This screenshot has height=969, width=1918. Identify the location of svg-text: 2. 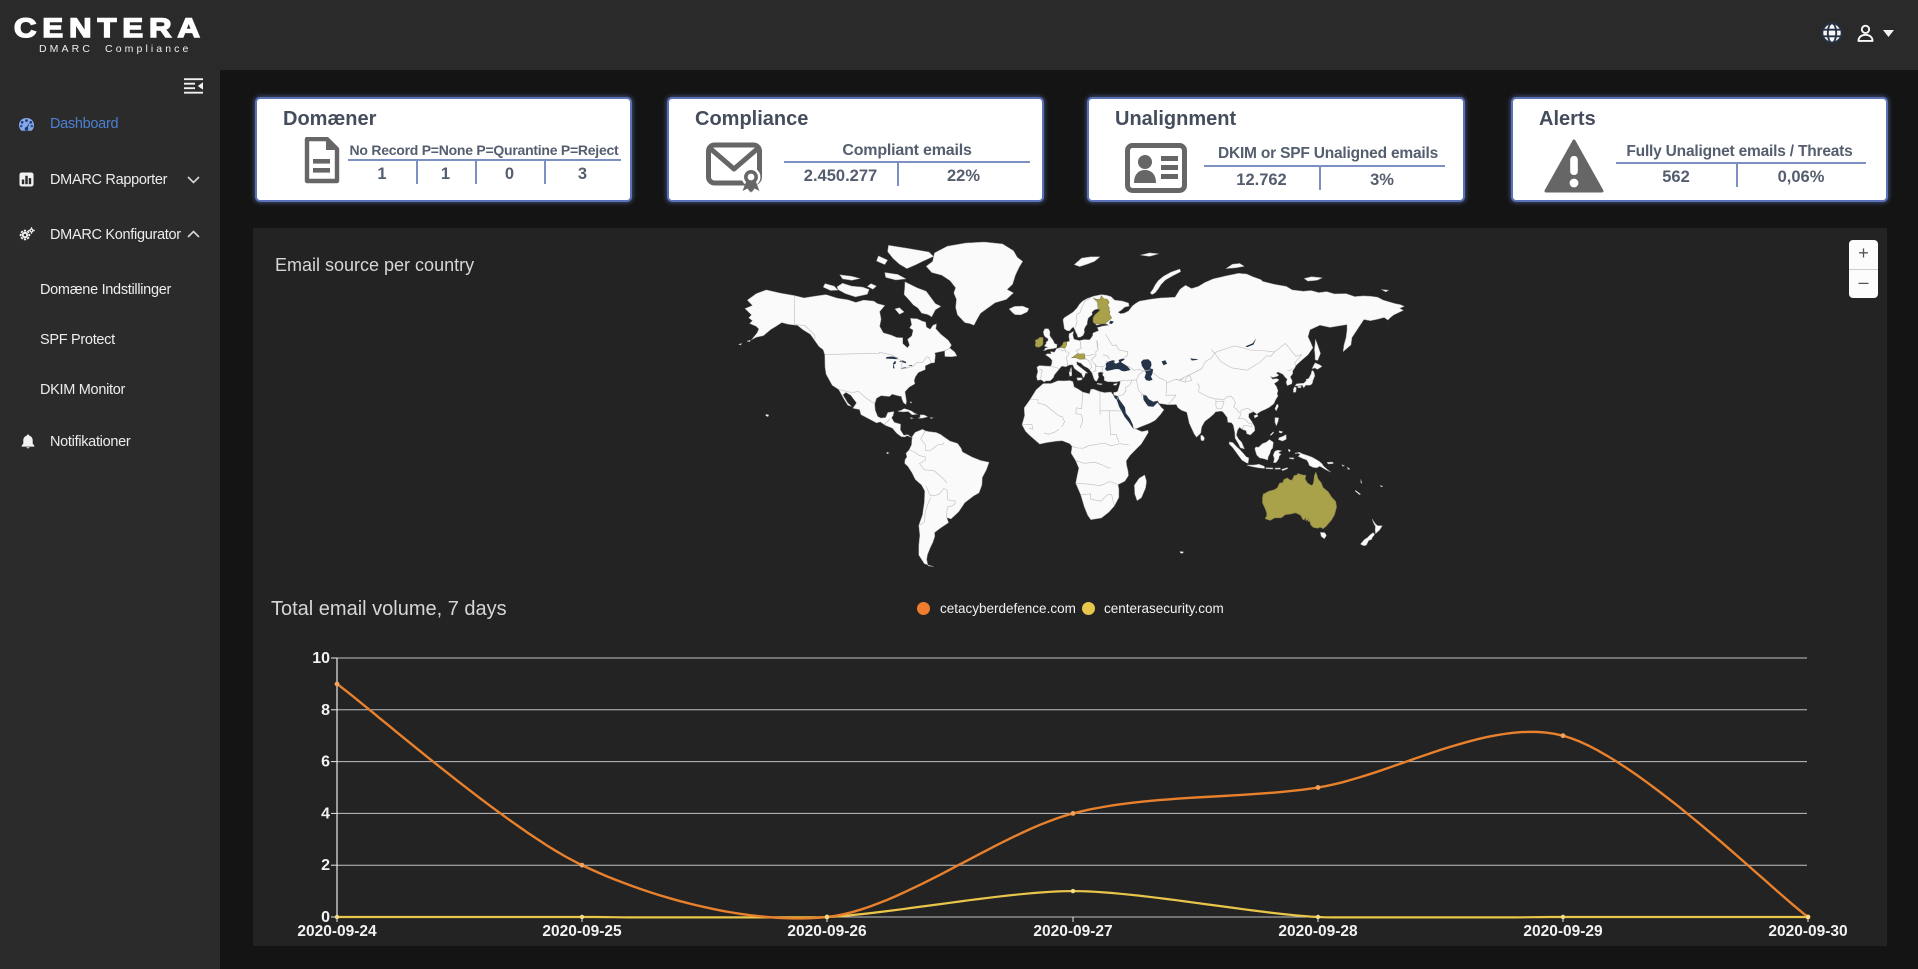
(325, 865).